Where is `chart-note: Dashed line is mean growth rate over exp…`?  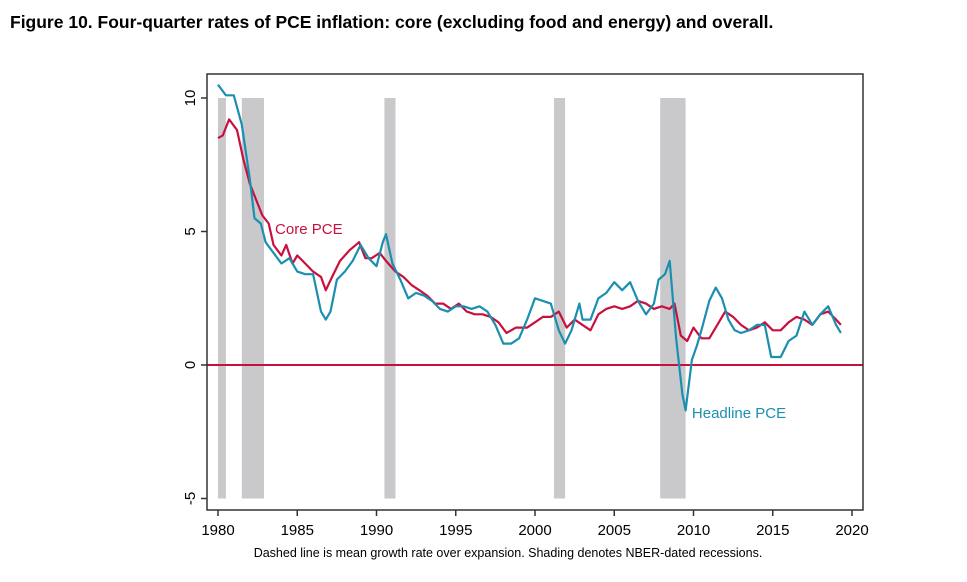 chart-note: Dashed line is mean growth rate over exp… is located at coordinates (508, 553).